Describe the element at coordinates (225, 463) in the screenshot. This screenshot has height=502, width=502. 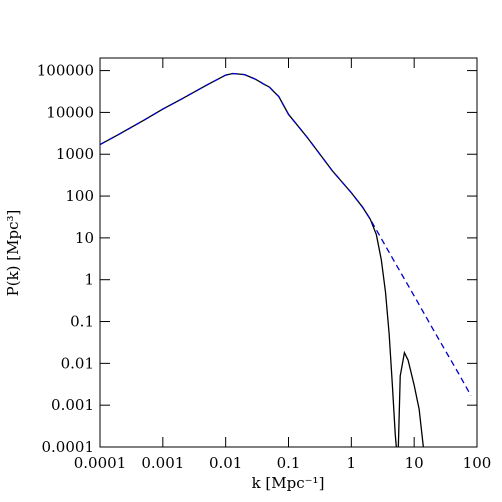
I see `x-tick-label: 0.01` at that location.